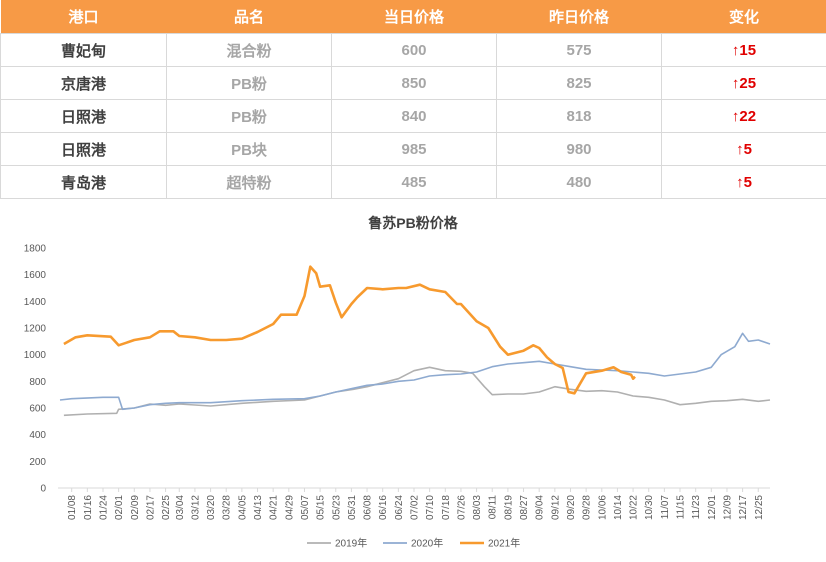 This screenshot has height=562, width=826. I want to click on cell-change: ↑22, so click(743, 116).